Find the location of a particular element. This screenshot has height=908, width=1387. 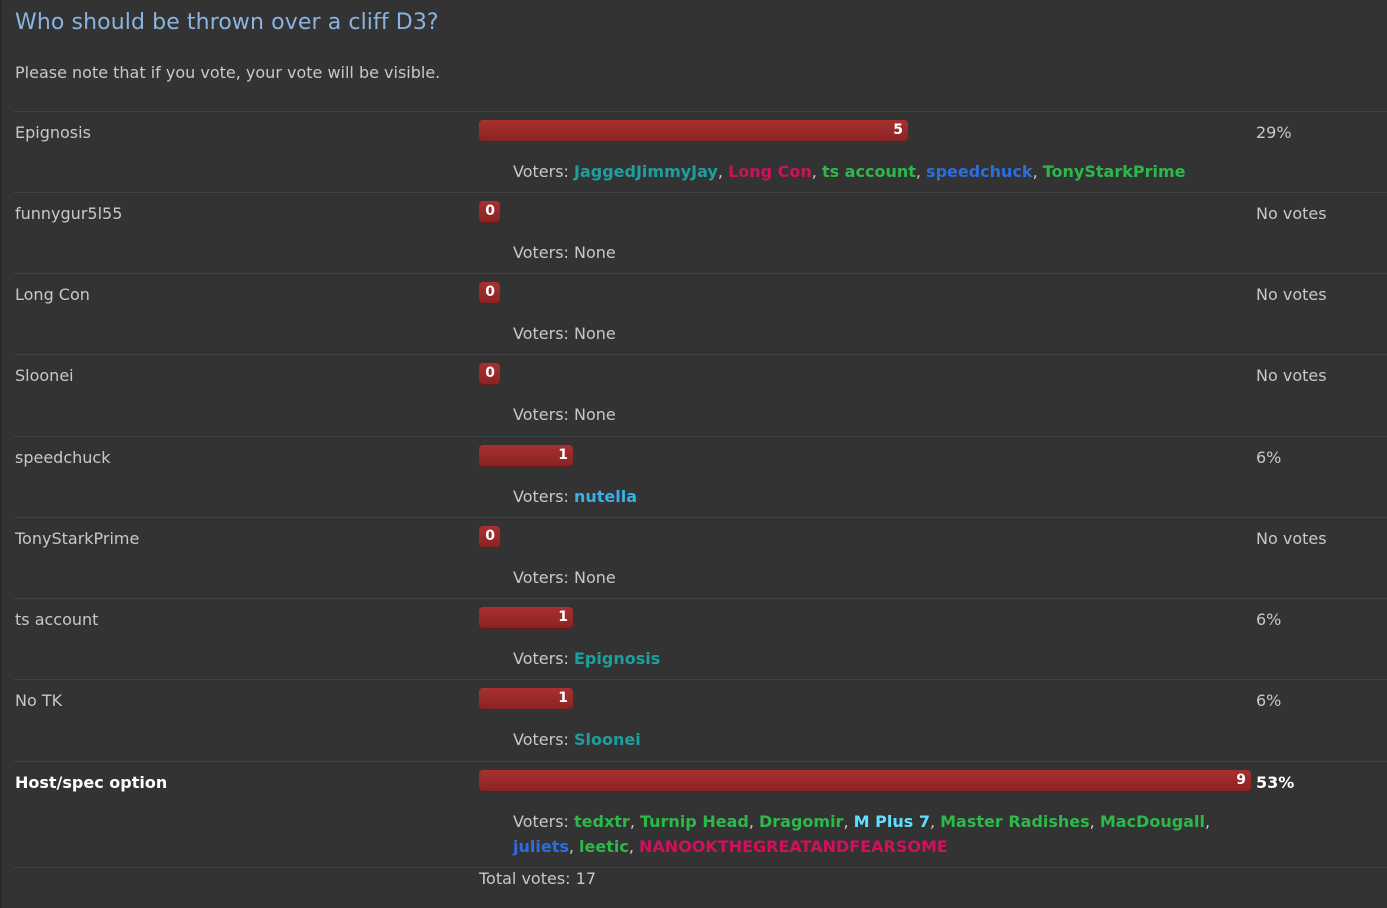

poll-option-percent: 53% is located at coordinates (1275, 782).